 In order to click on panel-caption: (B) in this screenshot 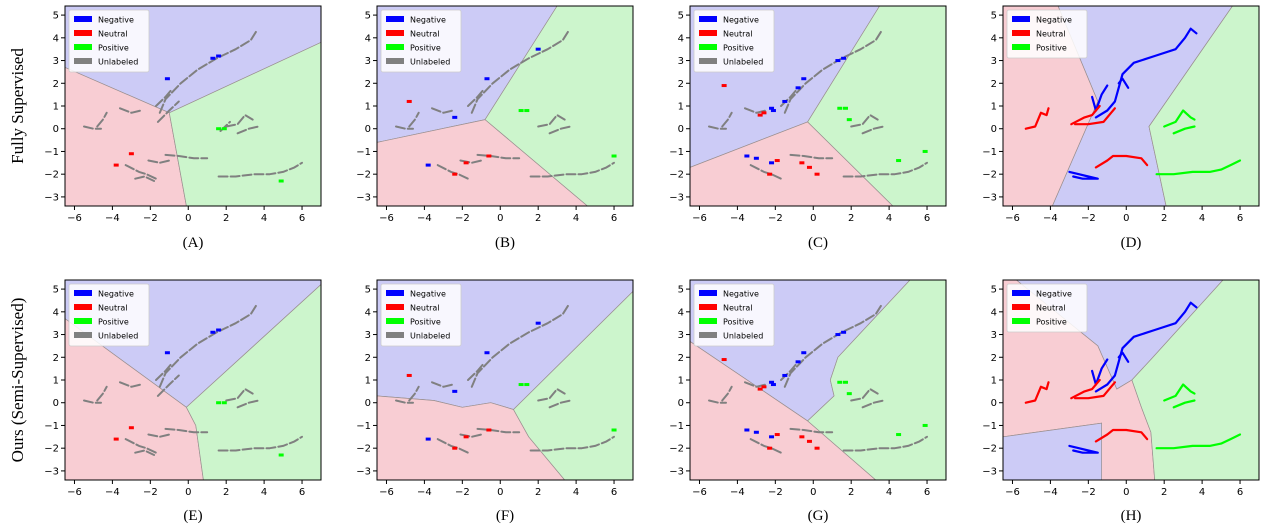, I will do `click(505, 243)`.